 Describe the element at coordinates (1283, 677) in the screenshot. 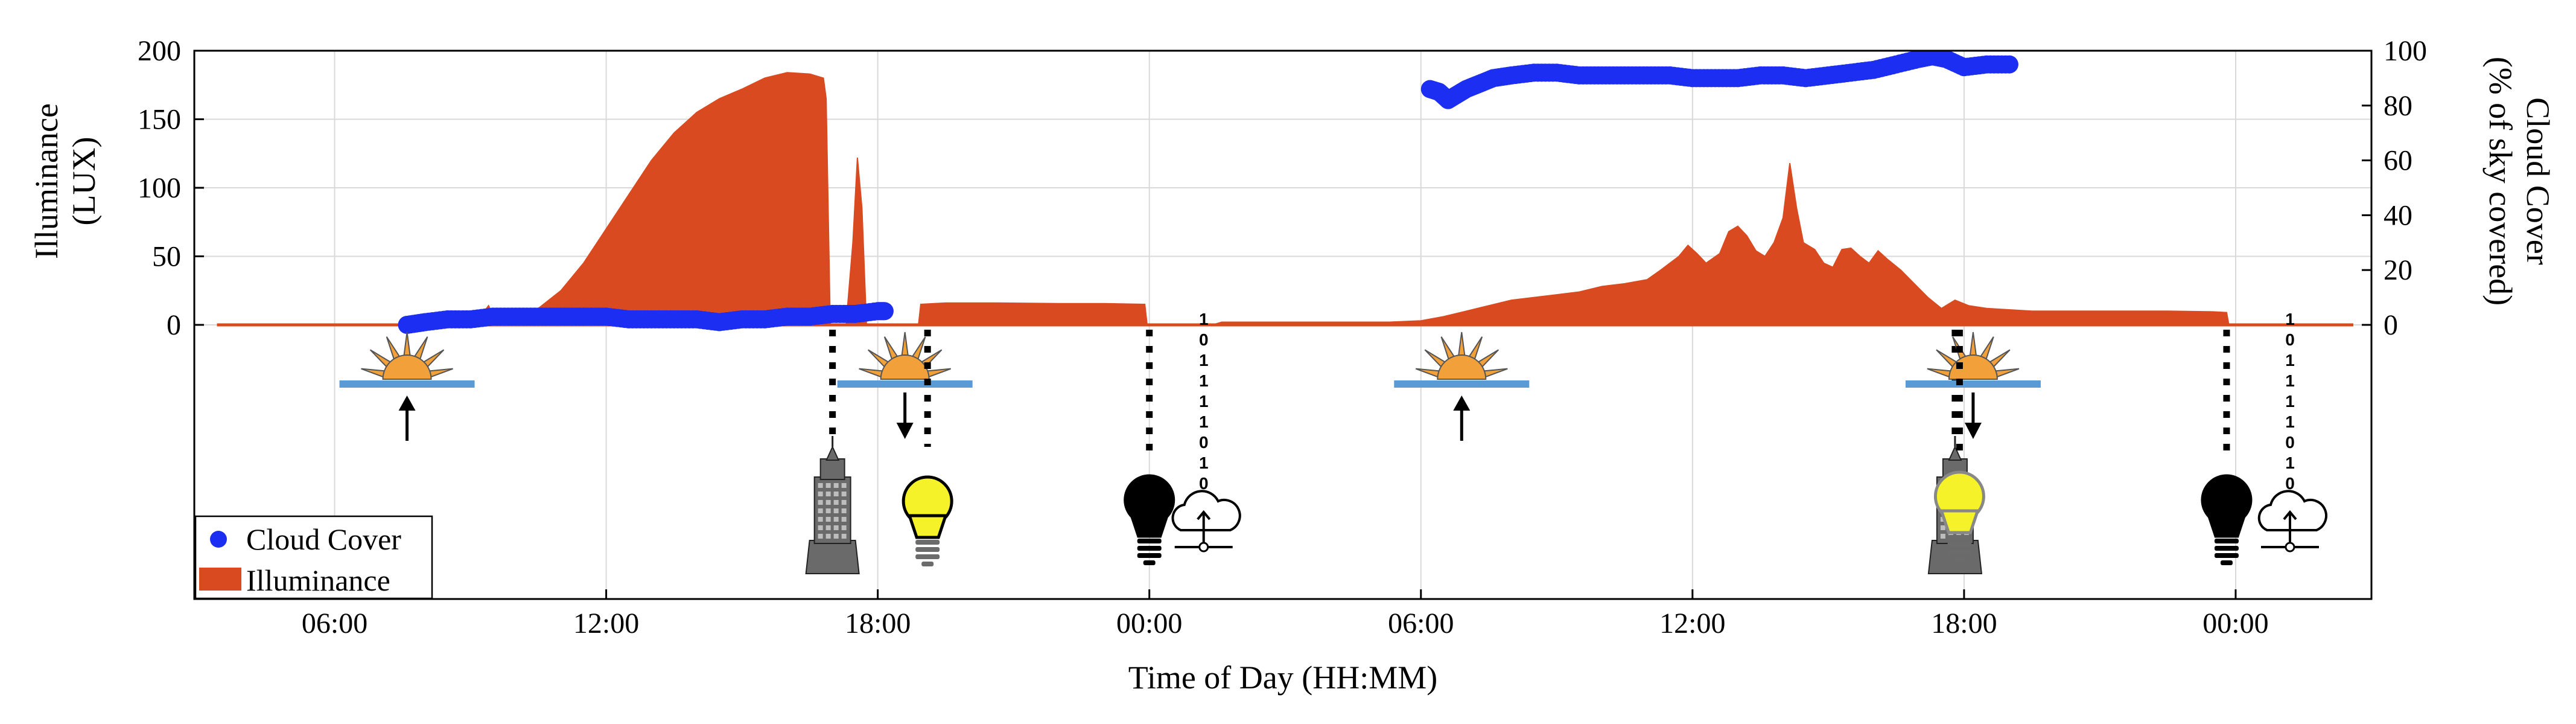

I see `x-axis-title: Time of Day (HH:MM)` at that location.